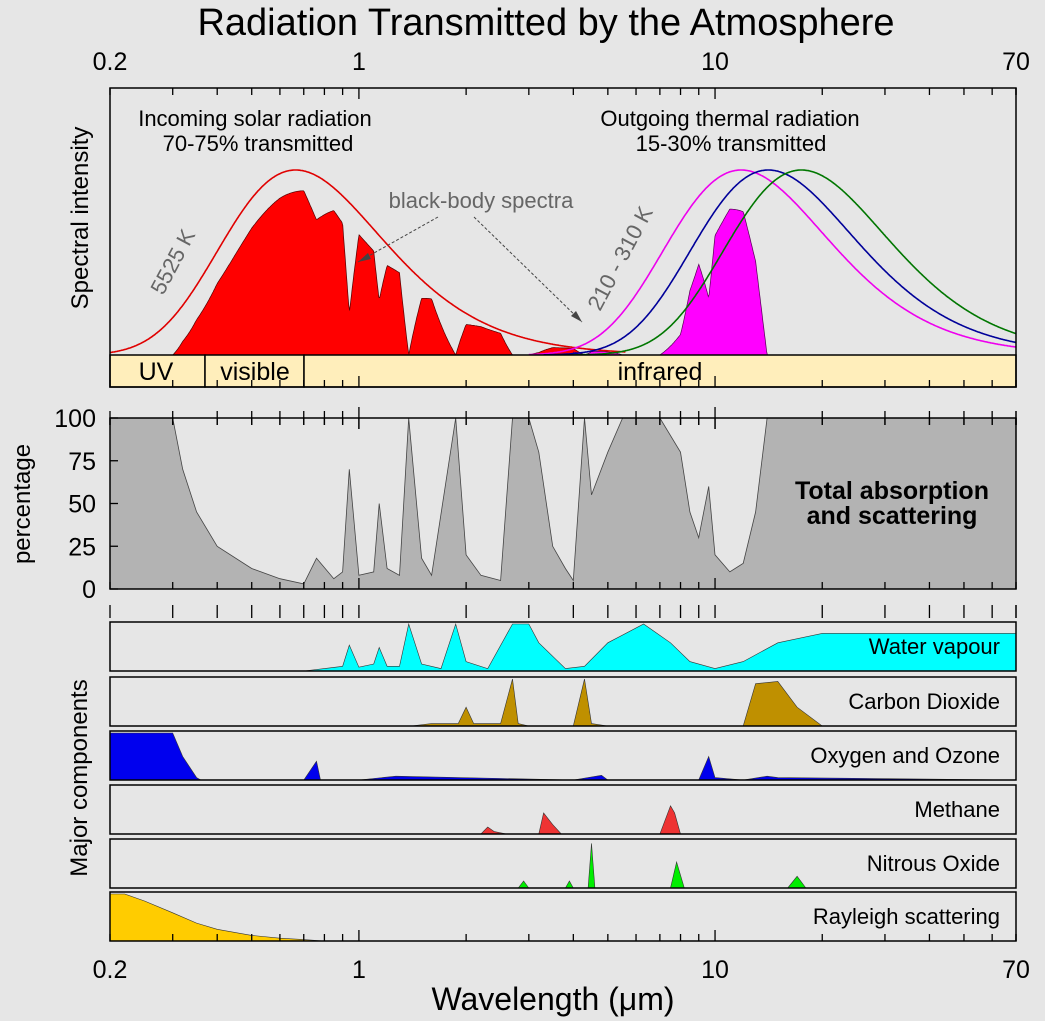 This screenshot has width=1045, height=1021. What do you see at coordinates (906, 916) in the screenshot?
I see `component-label: Rayleigh scattering` at bounding box center [906, 916].